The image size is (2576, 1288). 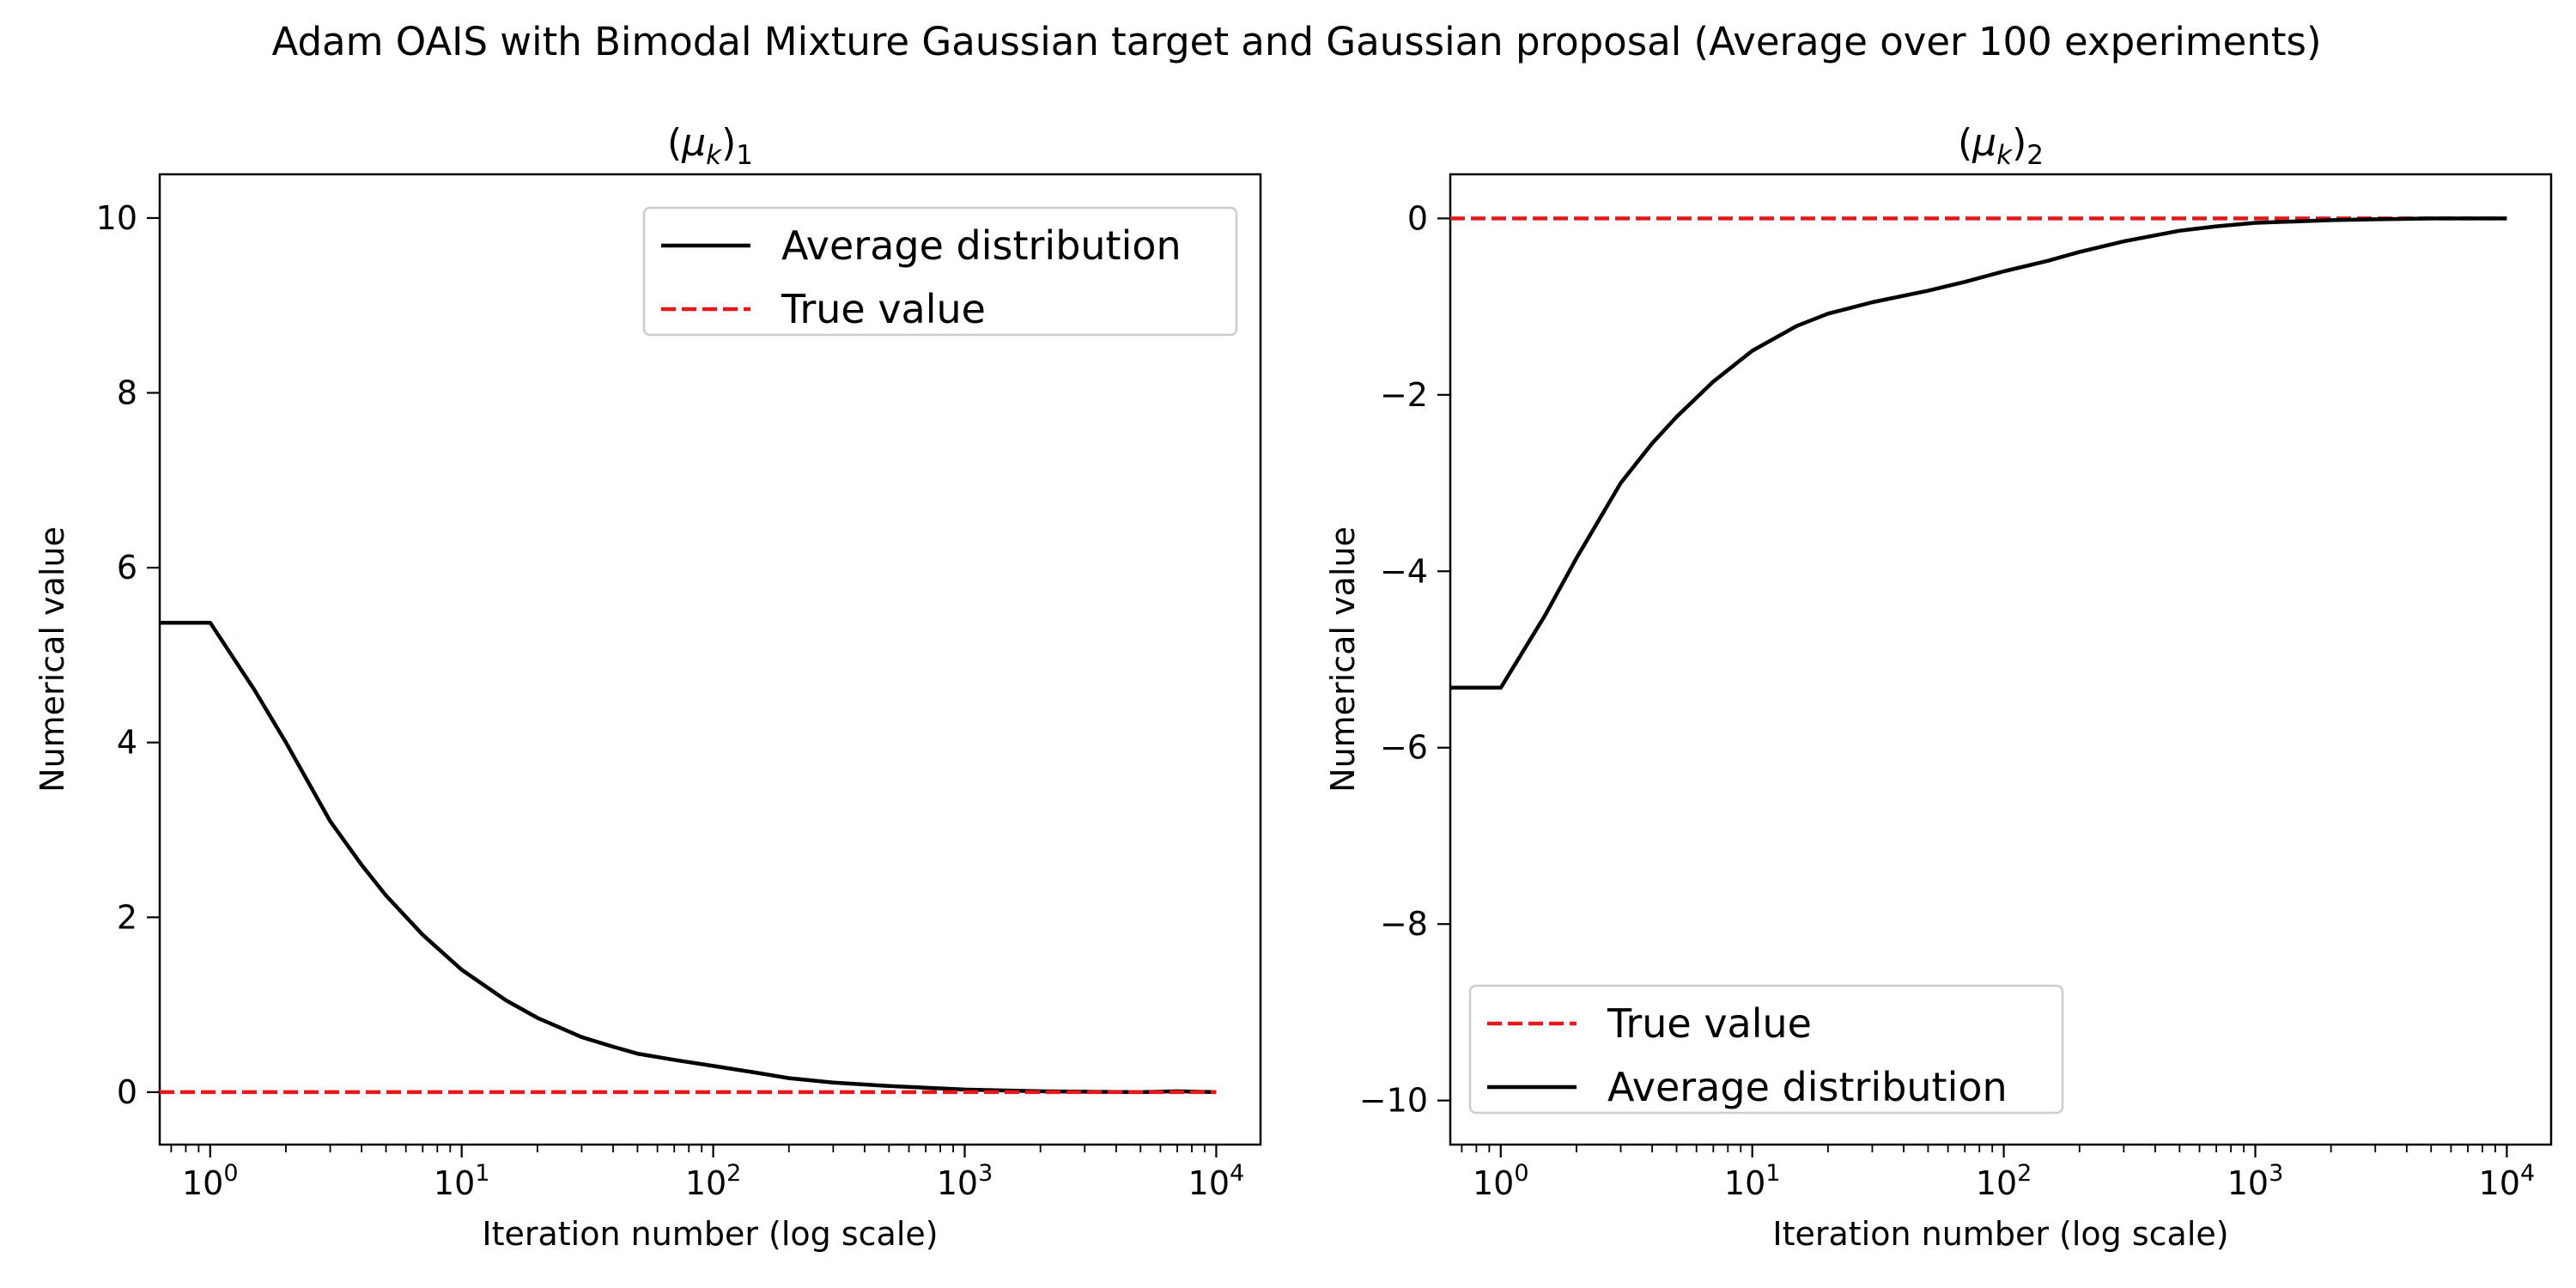 I want to click on y-tick-label: −8, so click(x=1404, y=924).